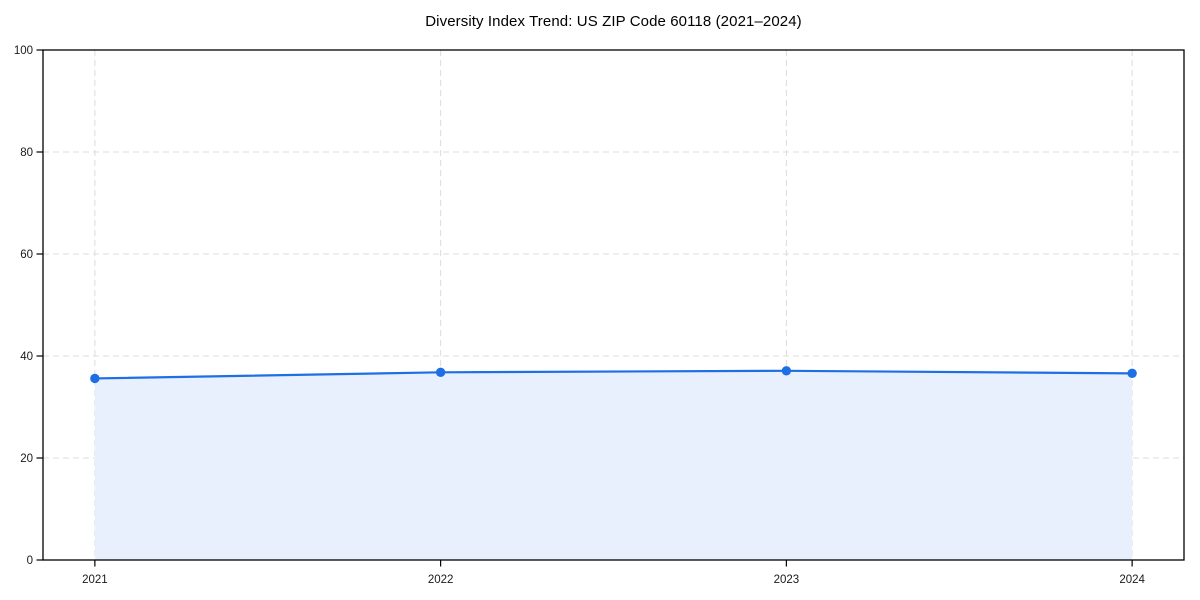 The image size is (1200, 600). What do you see at coordinates (441, 580) in the screenshot?
I see `x-tick-label-2022: 2022` at bounding box center [441, 580].